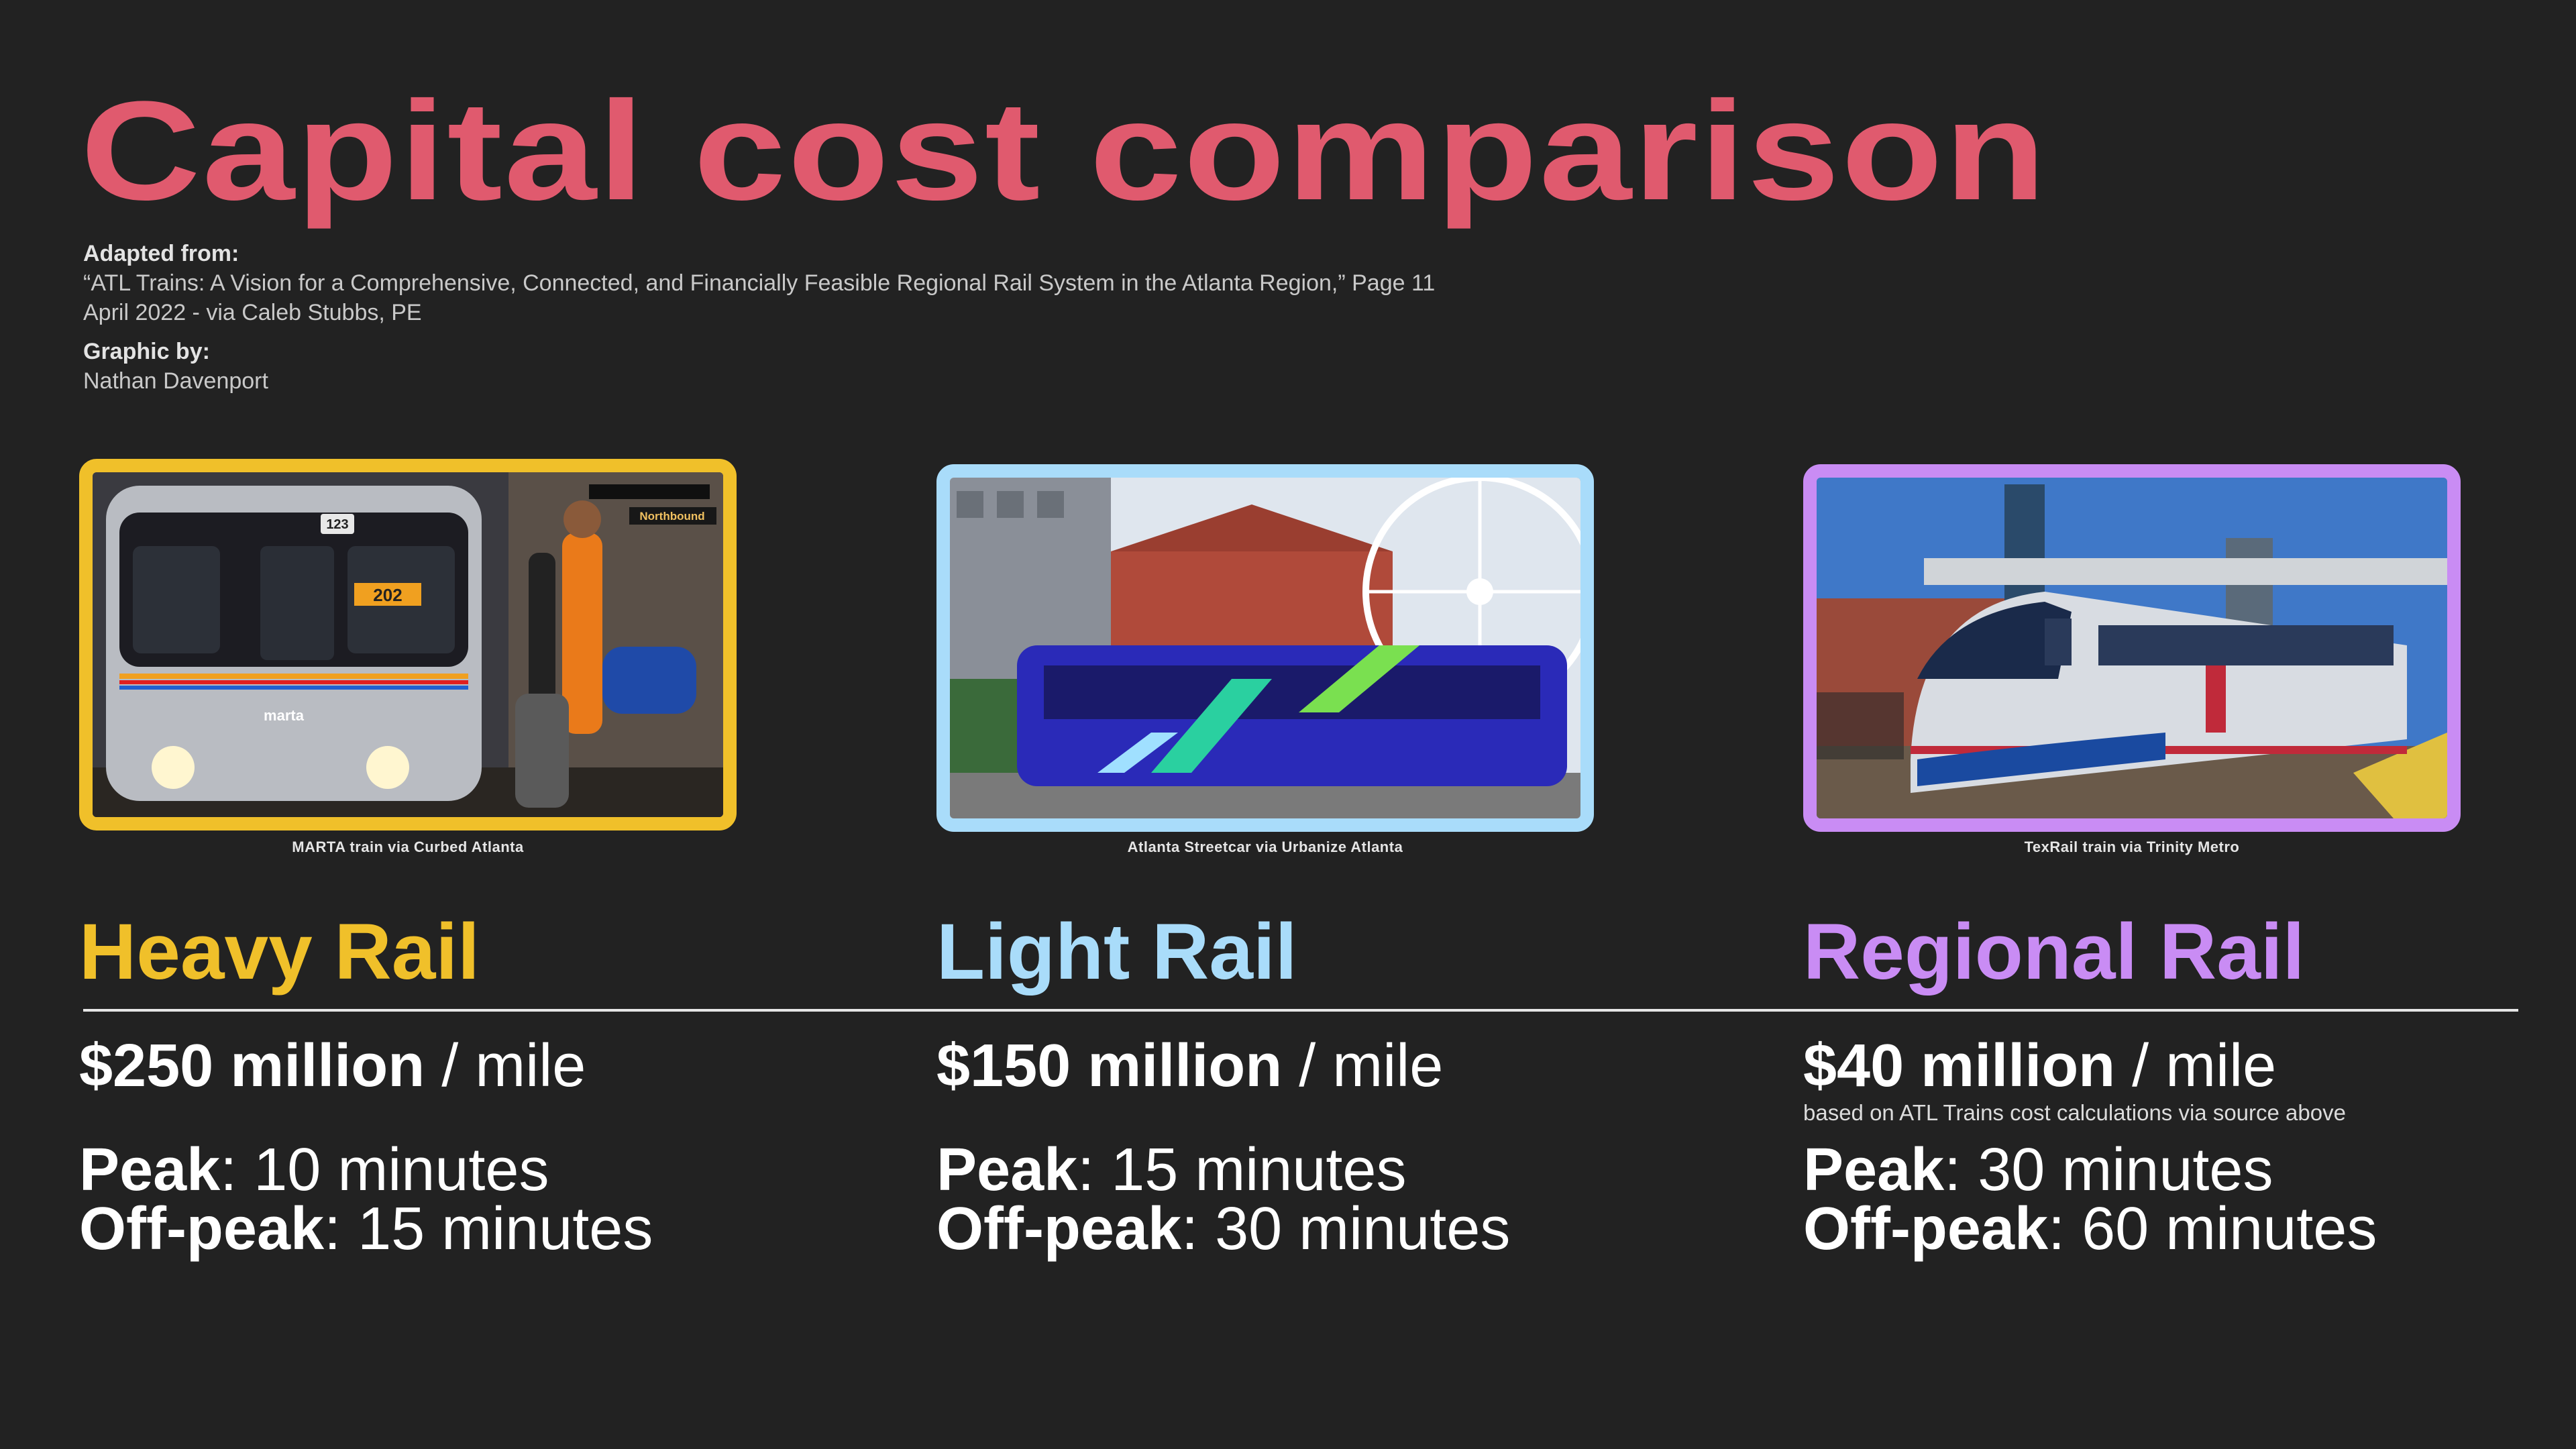 The image size is (2576, 1449). I want to click on cost-amount: $150 million, so click(1109, 1065).